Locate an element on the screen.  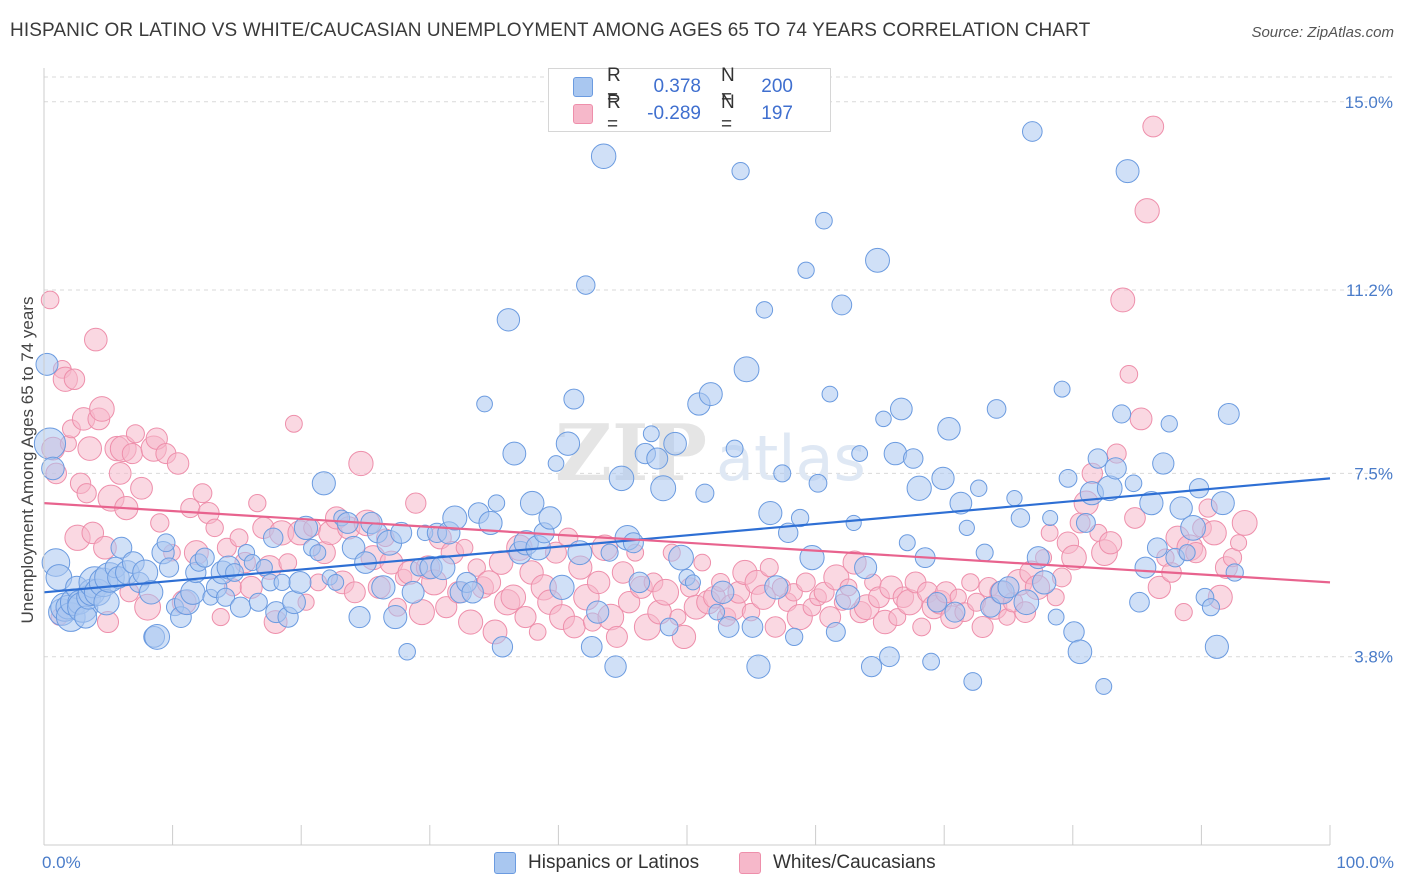
series-legend: Hispanics or Latinos Whites/Caucasians is located at coordinates (703, 865).